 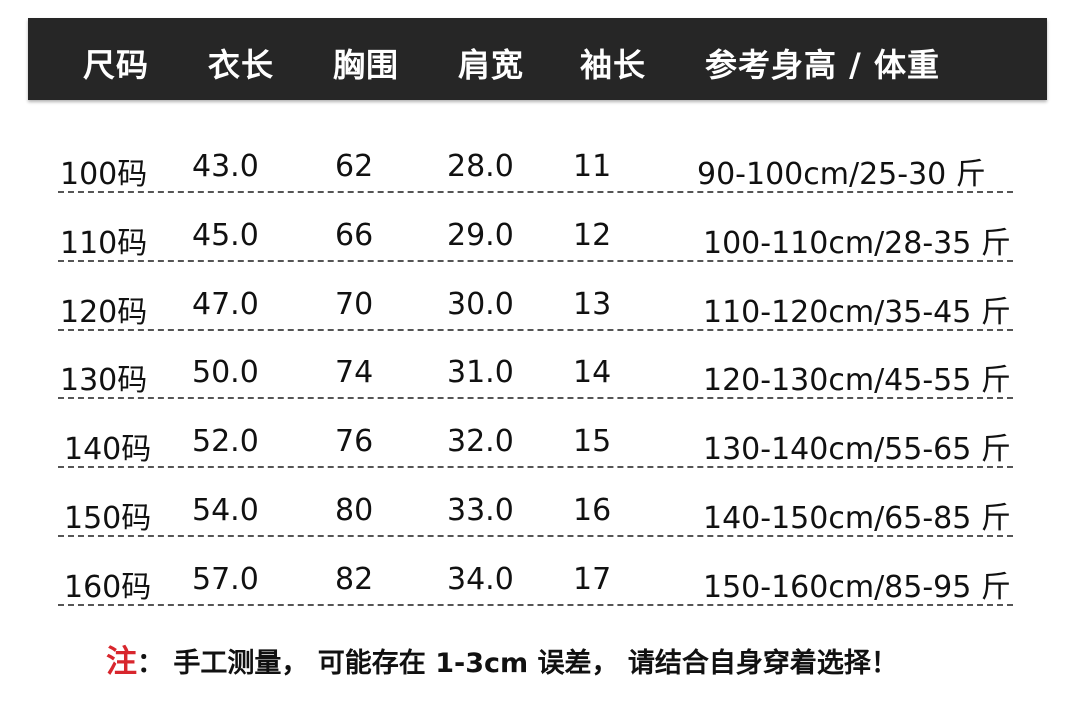 I want to click on table-header: 尺码 衣长 胸围 肩宽 袖长 参考身高 / 体重, so click(x=537, y=59).